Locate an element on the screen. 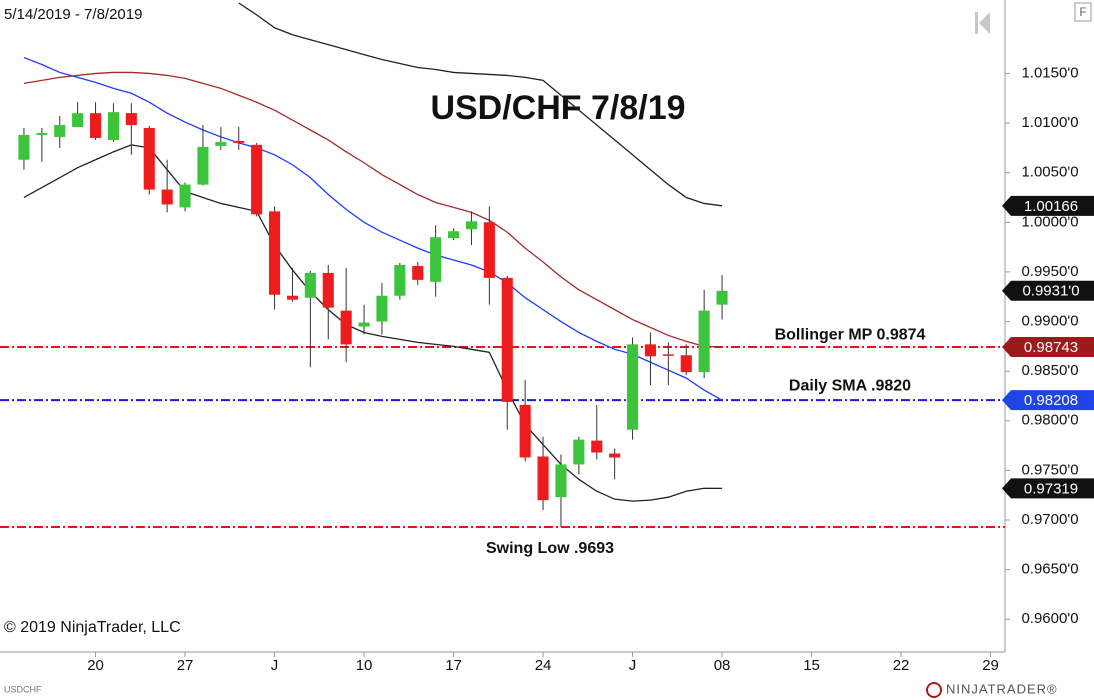 This screenshot has width=1094, height=700. price-tag-label: 0.97319 is located at coordinates (1051, 488).